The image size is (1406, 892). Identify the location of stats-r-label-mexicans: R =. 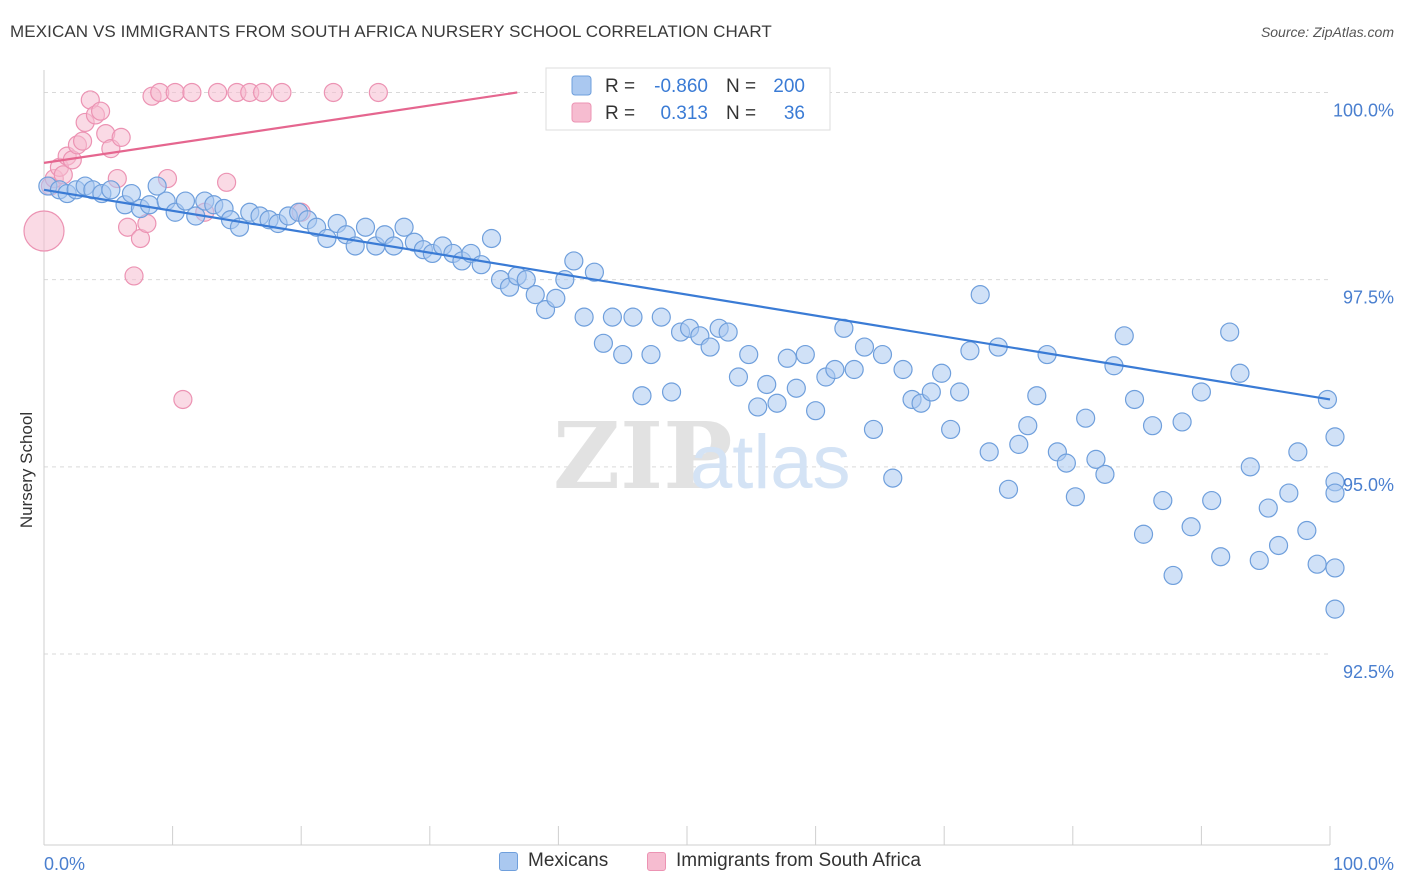
(620, 86).